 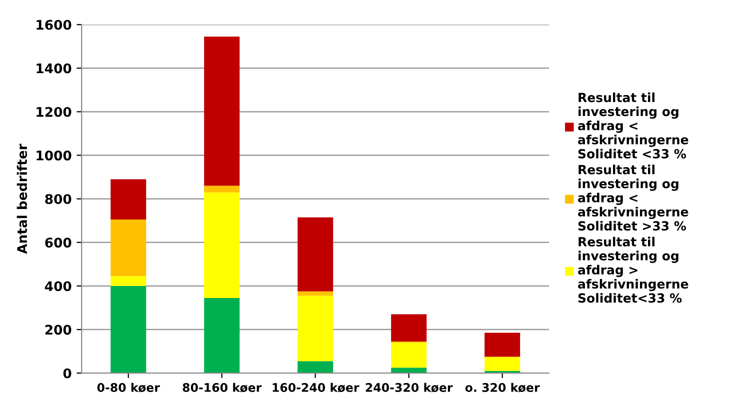 I want to click on x-tick-label: o. 320 køer, so click(x=502, y=387).